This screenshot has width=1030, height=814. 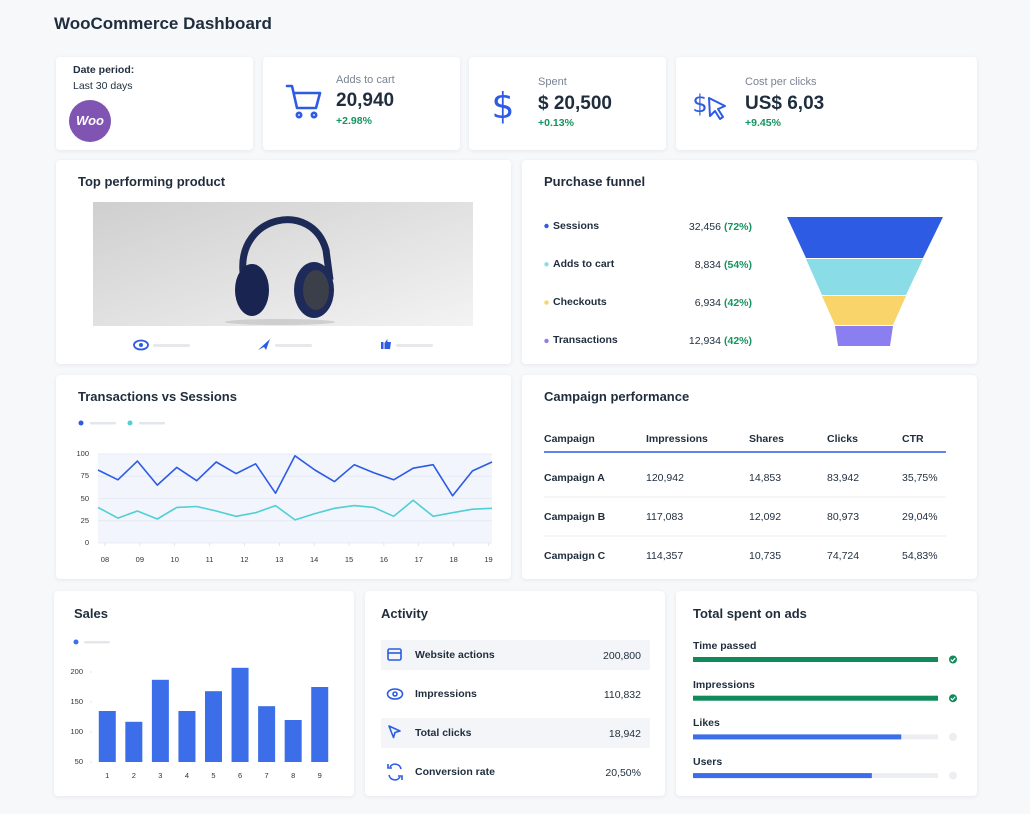 What do you see at coordinates (843, 478) in the screenshot?
I see `table-cell: 83,942` at bounding box center [843, 478].